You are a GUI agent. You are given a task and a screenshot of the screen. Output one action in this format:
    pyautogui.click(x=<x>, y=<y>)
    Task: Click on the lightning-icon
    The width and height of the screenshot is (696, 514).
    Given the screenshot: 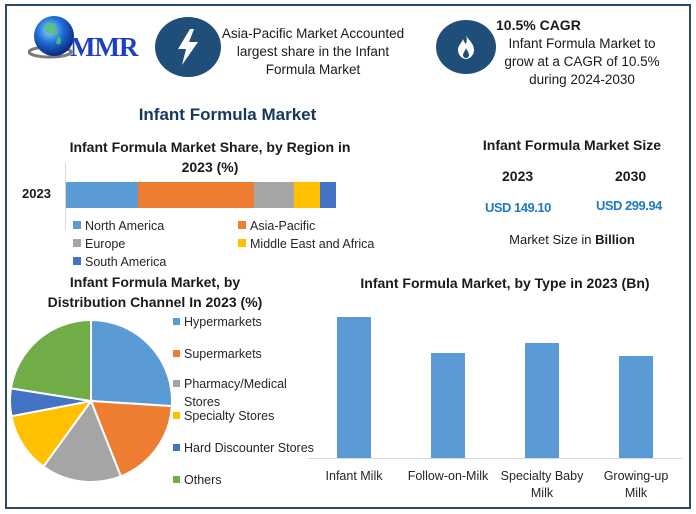 What is the action you would take?
    pyautogui.click(x=188, y=47)
    